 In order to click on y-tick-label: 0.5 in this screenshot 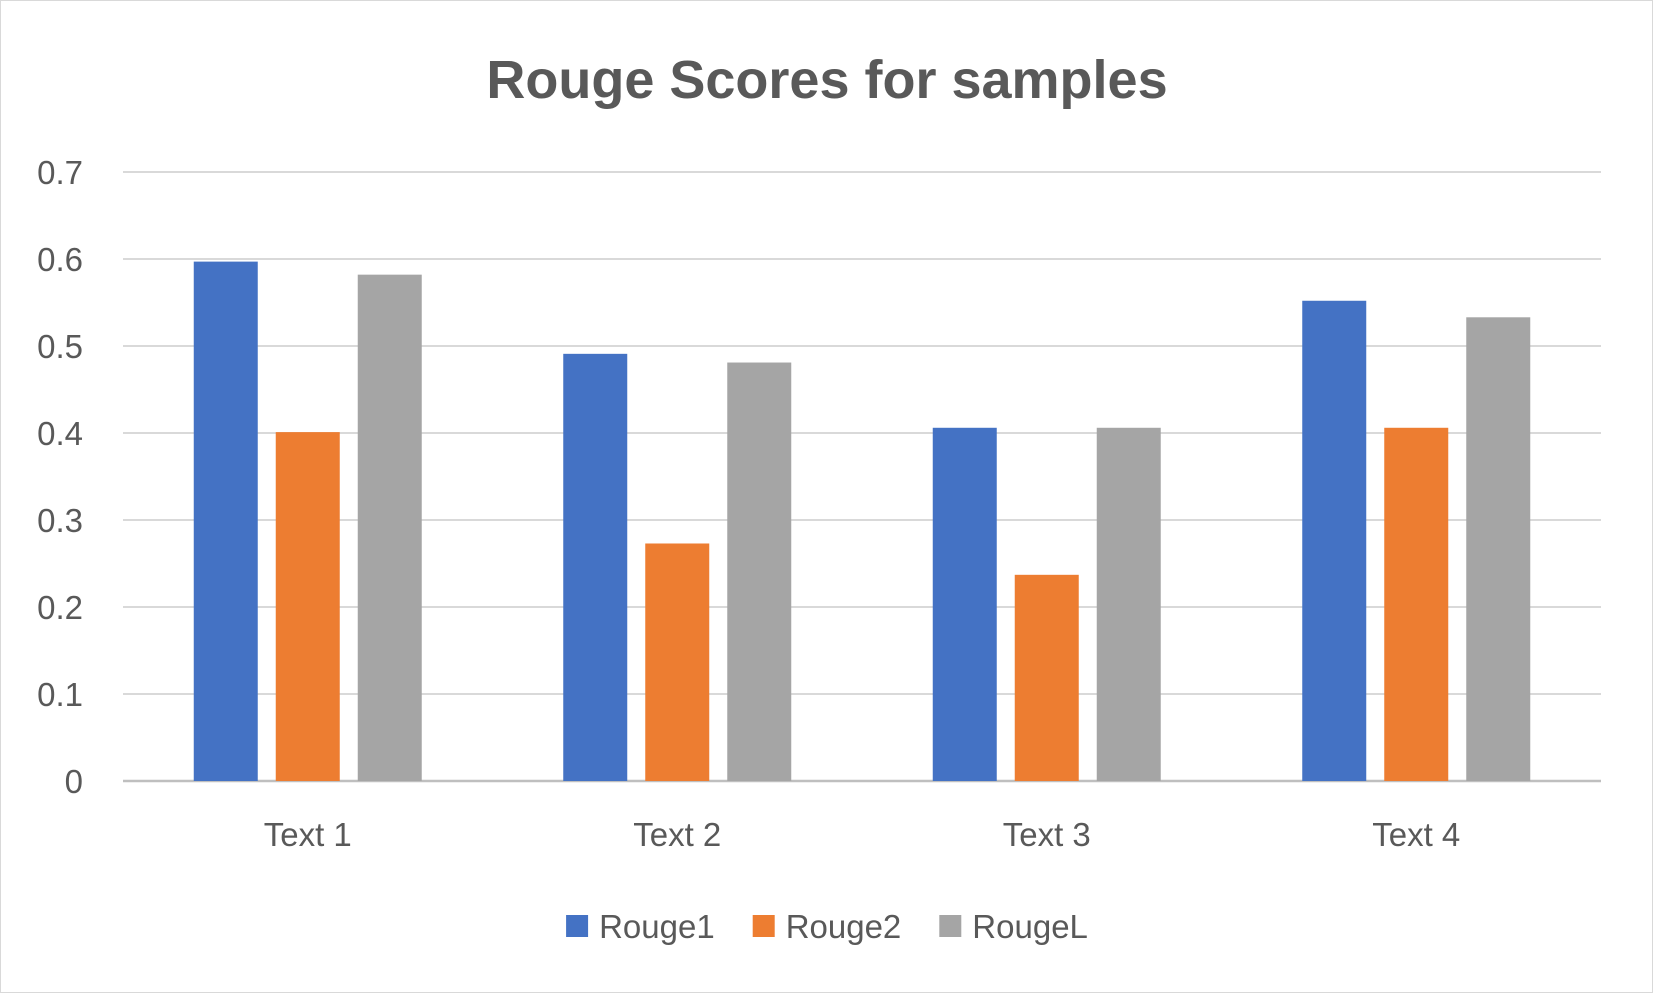, I will do `click(60, 346)`.